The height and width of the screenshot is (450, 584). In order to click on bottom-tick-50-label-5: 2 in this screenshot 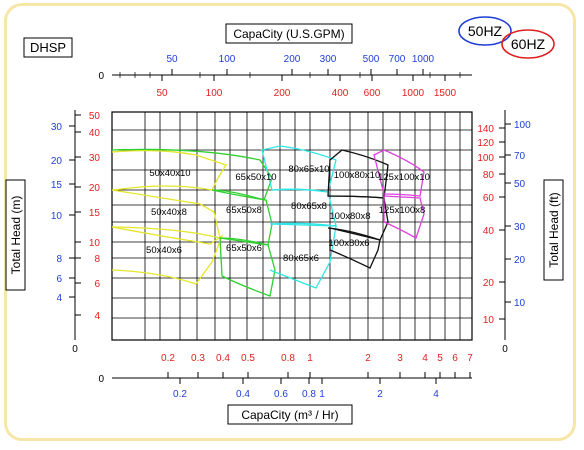, I will do `click(380, 394)`.